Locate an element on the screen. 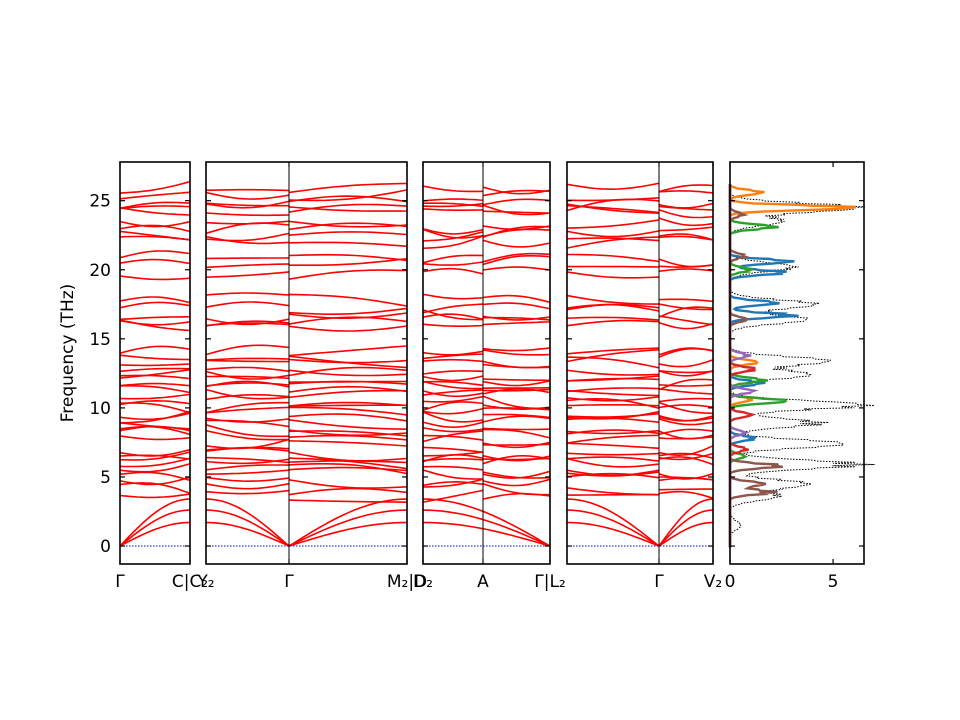 The width and height of the screenshot is (960, 720). y-tick-label: 5 is located at coordinates (105, 478).